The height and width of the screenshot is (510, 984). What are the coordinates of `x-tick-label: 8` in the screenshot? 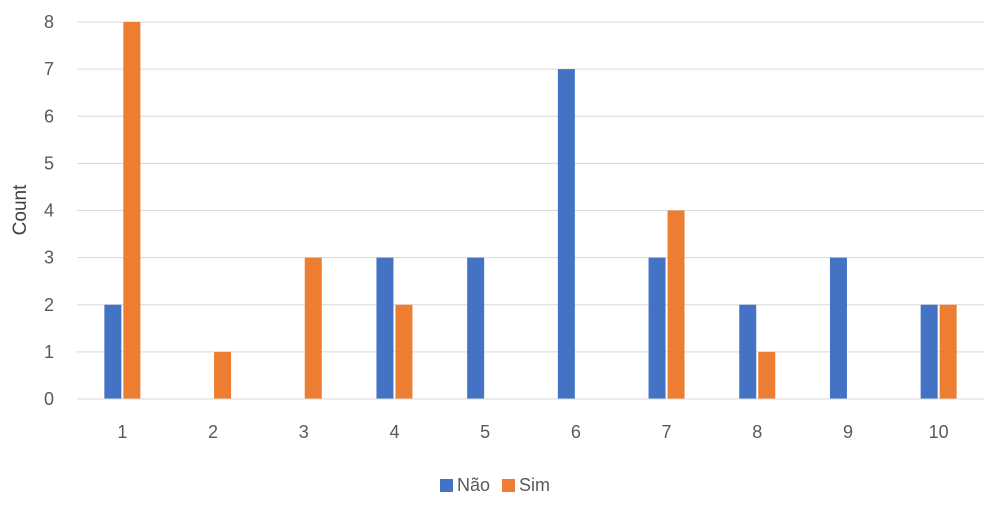 It's located at (757, 432).